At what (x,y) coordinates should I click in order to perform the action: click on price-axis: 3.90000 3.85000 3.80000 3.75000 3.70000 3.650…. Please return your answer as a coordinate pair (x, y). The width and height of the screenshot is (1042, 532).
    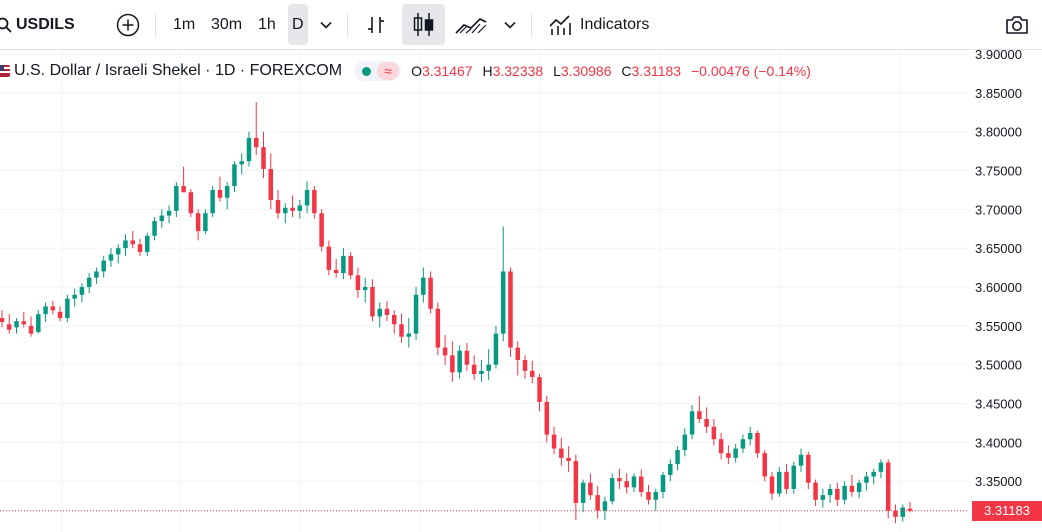
    Looking at the image, I should click on (998, 269).